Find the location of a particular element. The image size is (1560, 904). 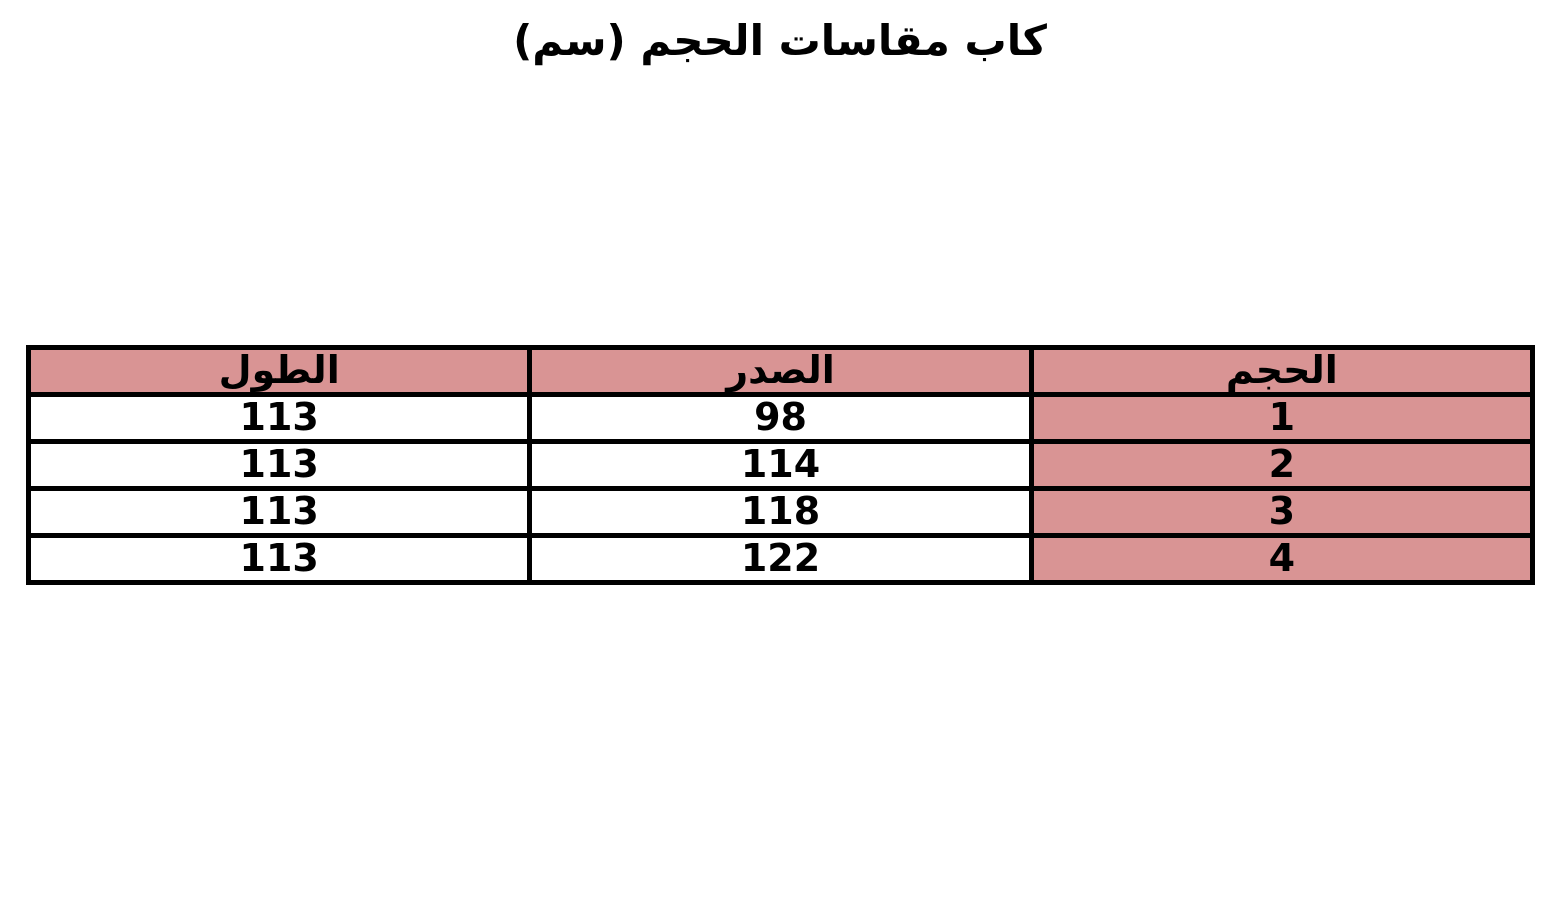

table-row: 2 114 113 is located at coordinates (780, 465).